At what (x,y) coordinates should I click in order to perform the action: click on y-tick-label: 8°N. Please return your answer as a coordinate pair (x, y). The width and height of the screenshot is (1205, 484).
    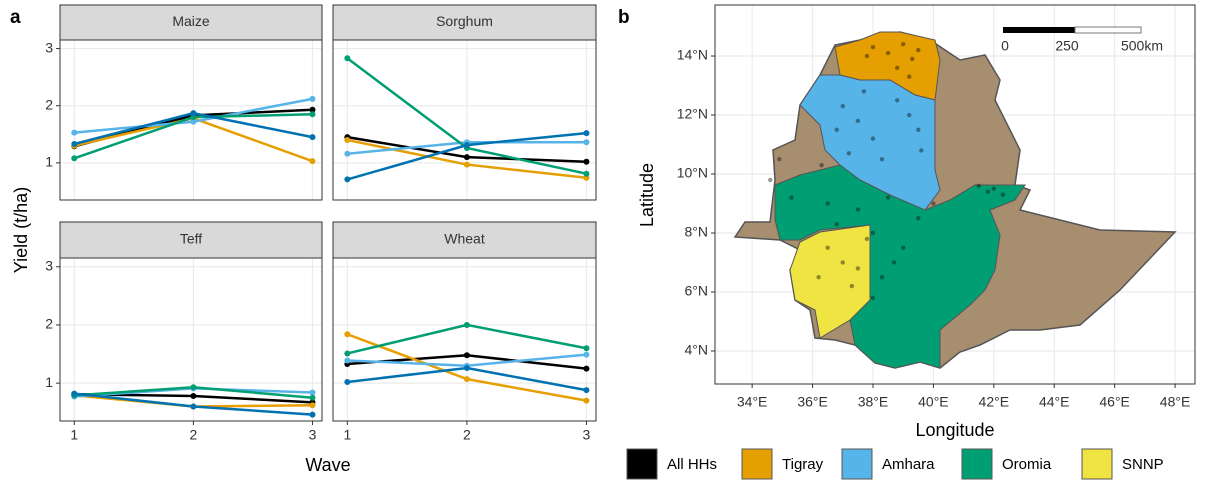
    Looking at the image, I should click on (697, 232).